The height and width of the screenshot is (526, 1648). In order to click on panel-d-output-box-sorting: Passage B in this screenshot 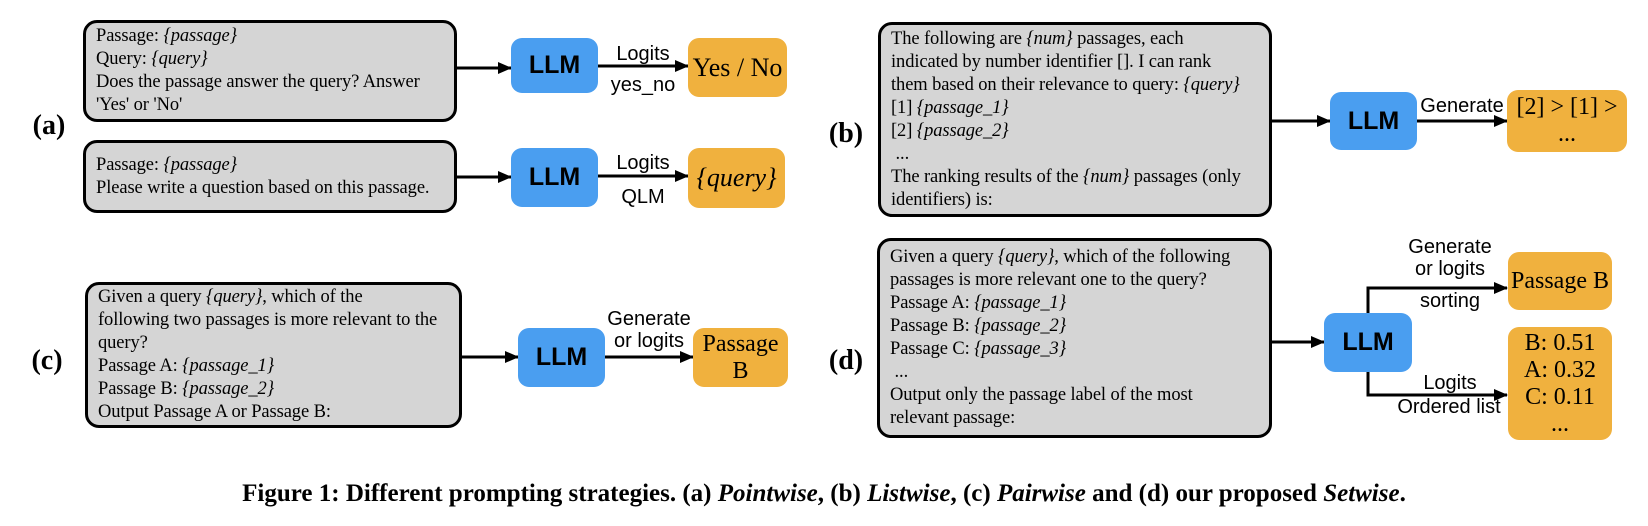, I will do `click(1560, 281)`.